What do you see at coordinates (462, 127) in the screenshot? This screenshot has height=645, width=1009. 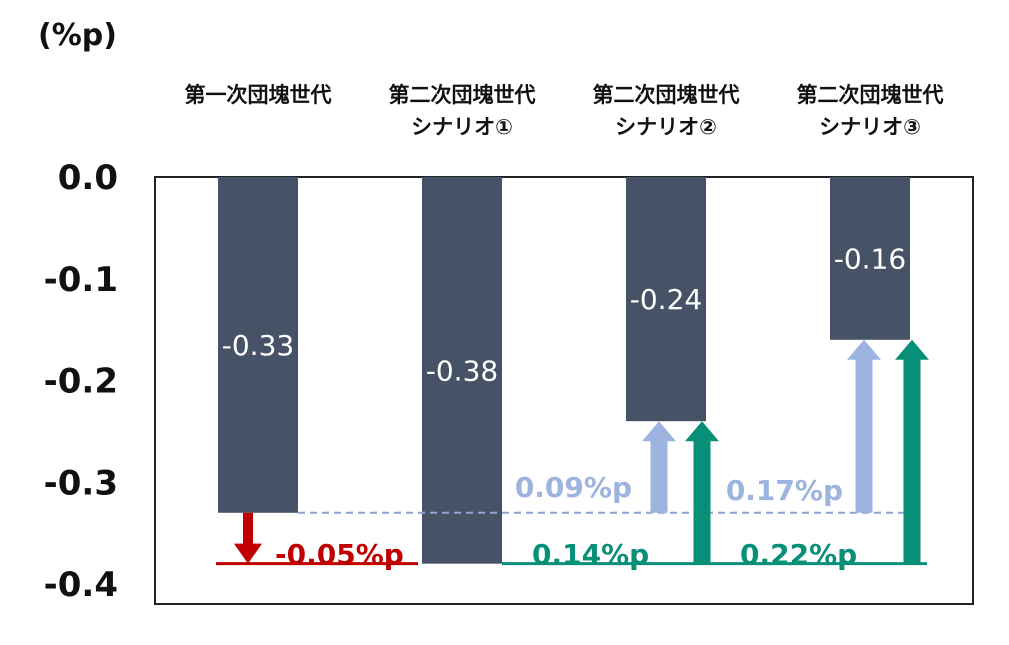 I see `category-label: シナリオ①` at bounding box center [462, 127].